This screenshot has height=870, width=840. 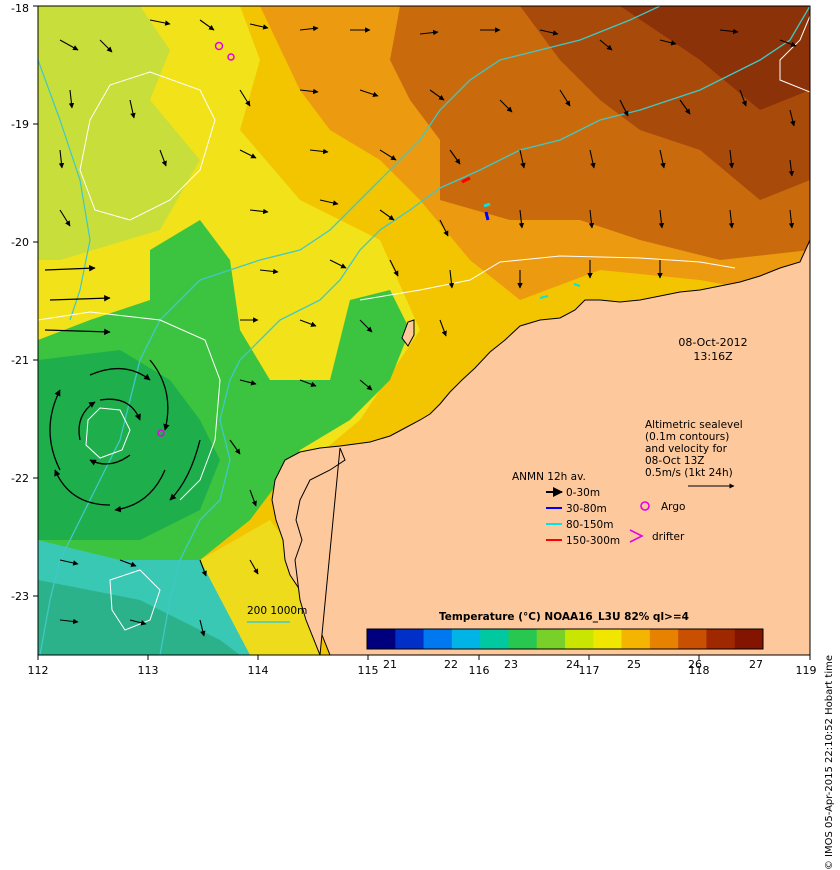 I want to click on altimetry-line: 08-Oct 13Z, so click(x=675, y=461).